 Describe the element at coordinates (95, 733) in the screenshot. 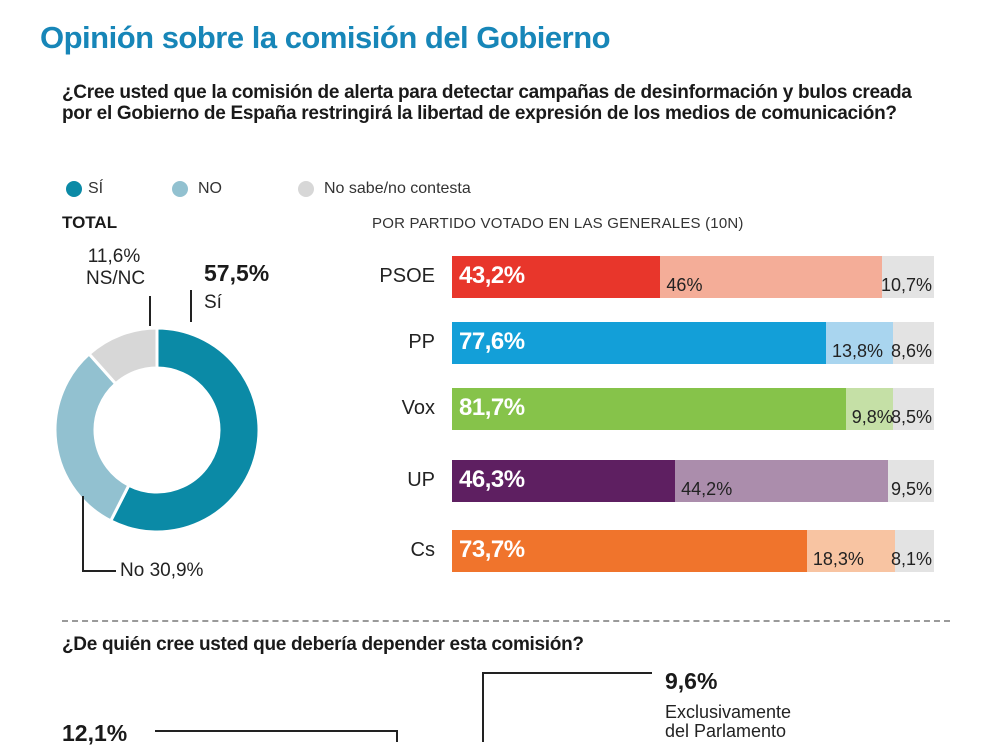

I see `bottom-pct-left: 12,1%` at that location.